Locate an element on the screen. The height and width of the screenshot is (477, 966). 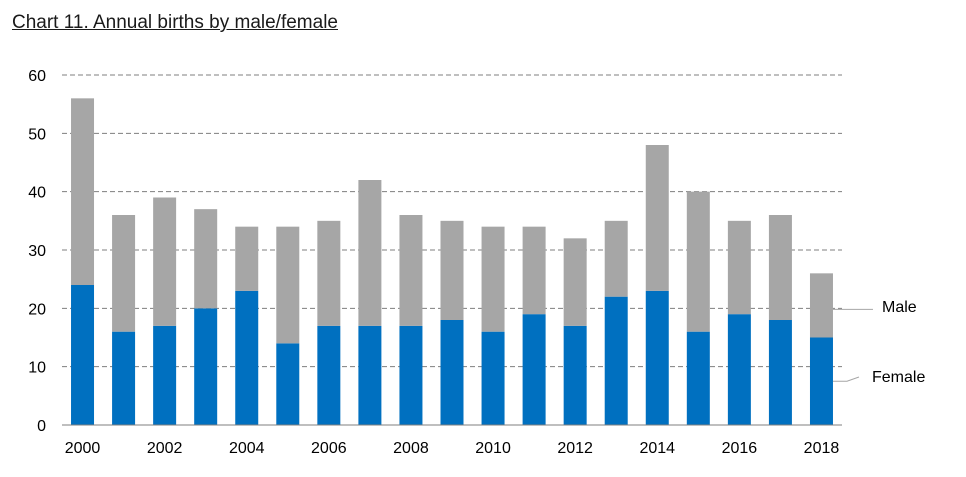
bar-male-2017 is located at coordinates (780, 267).